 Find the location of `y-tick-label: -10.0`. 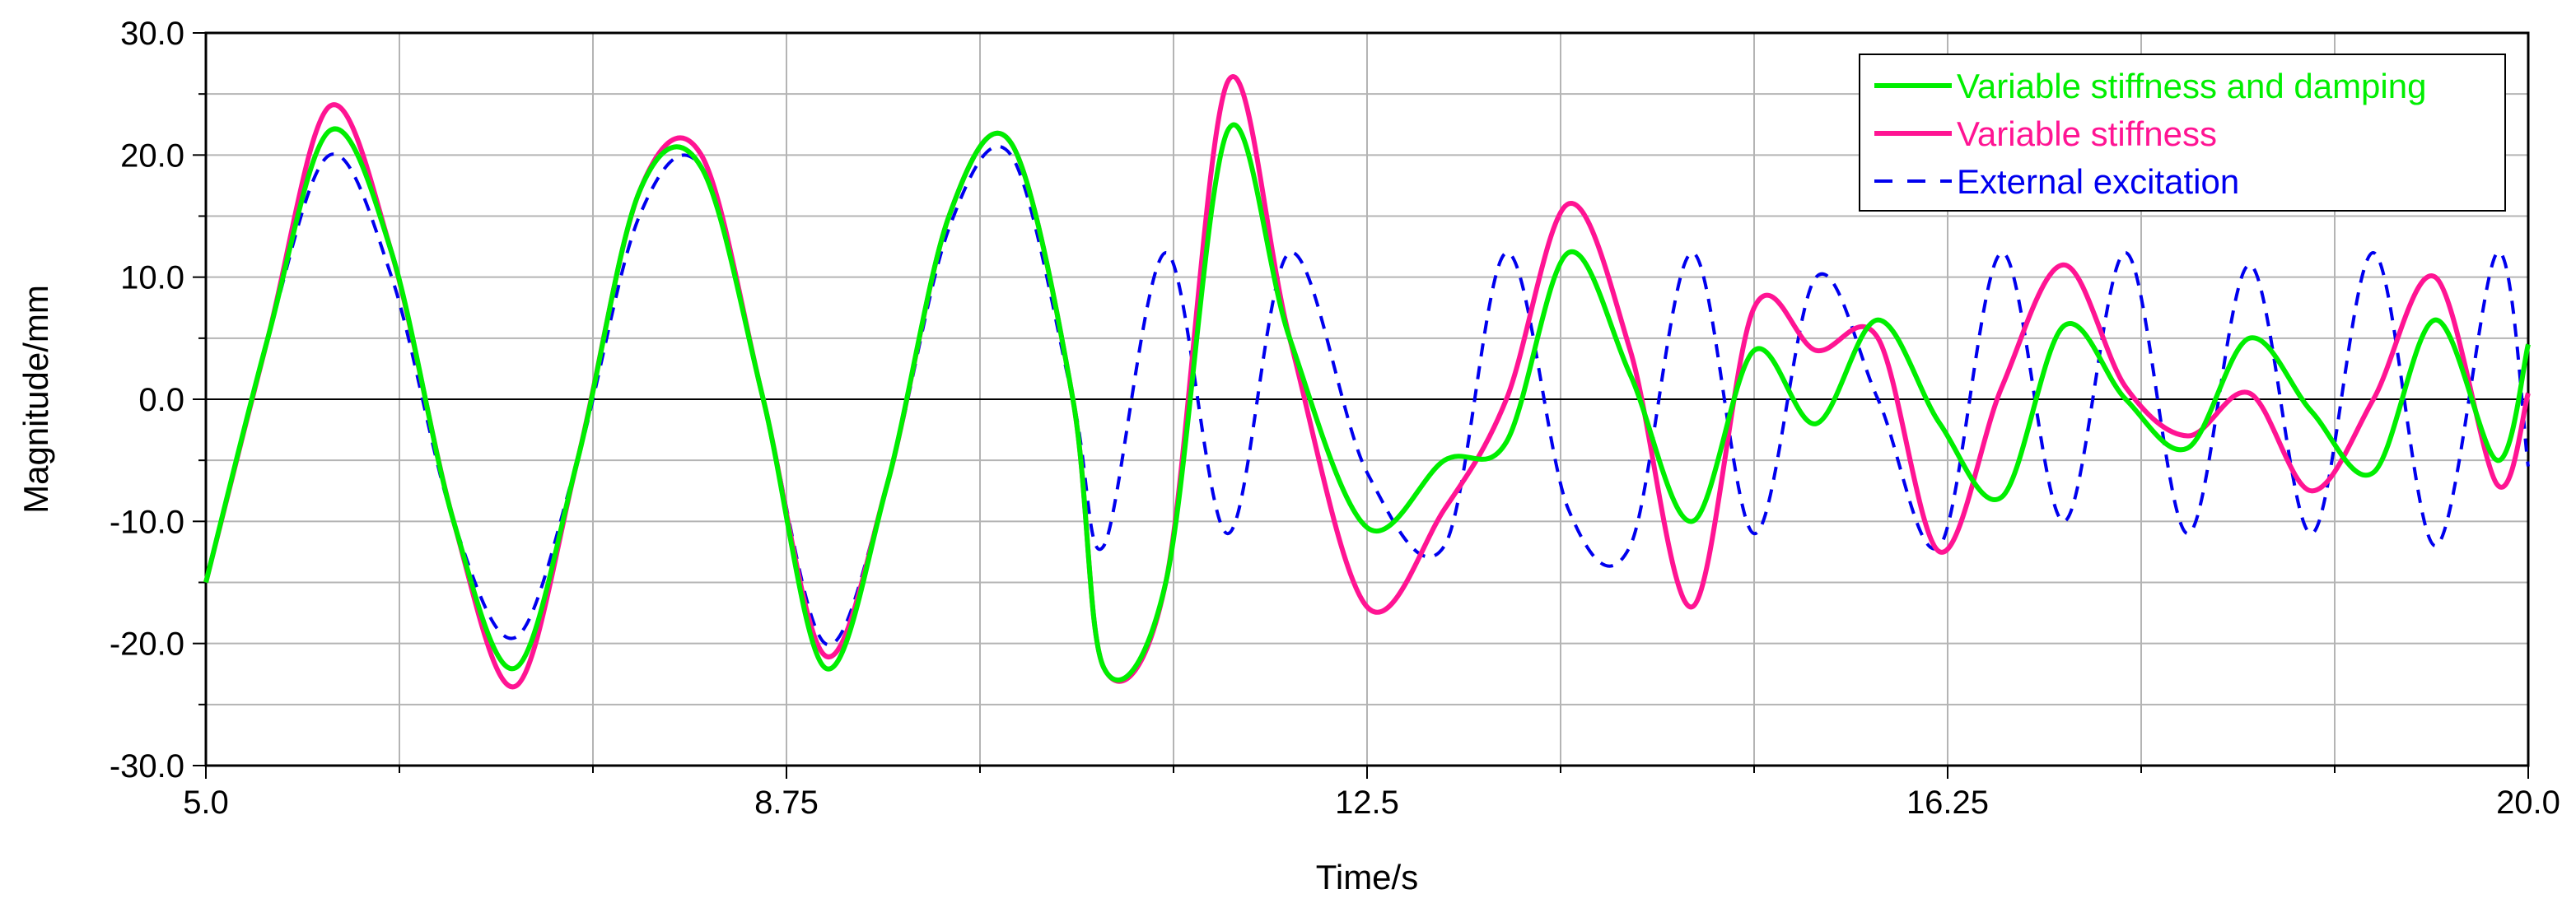

y-tick-label: -10.0 is located at coordinates (147, 522).